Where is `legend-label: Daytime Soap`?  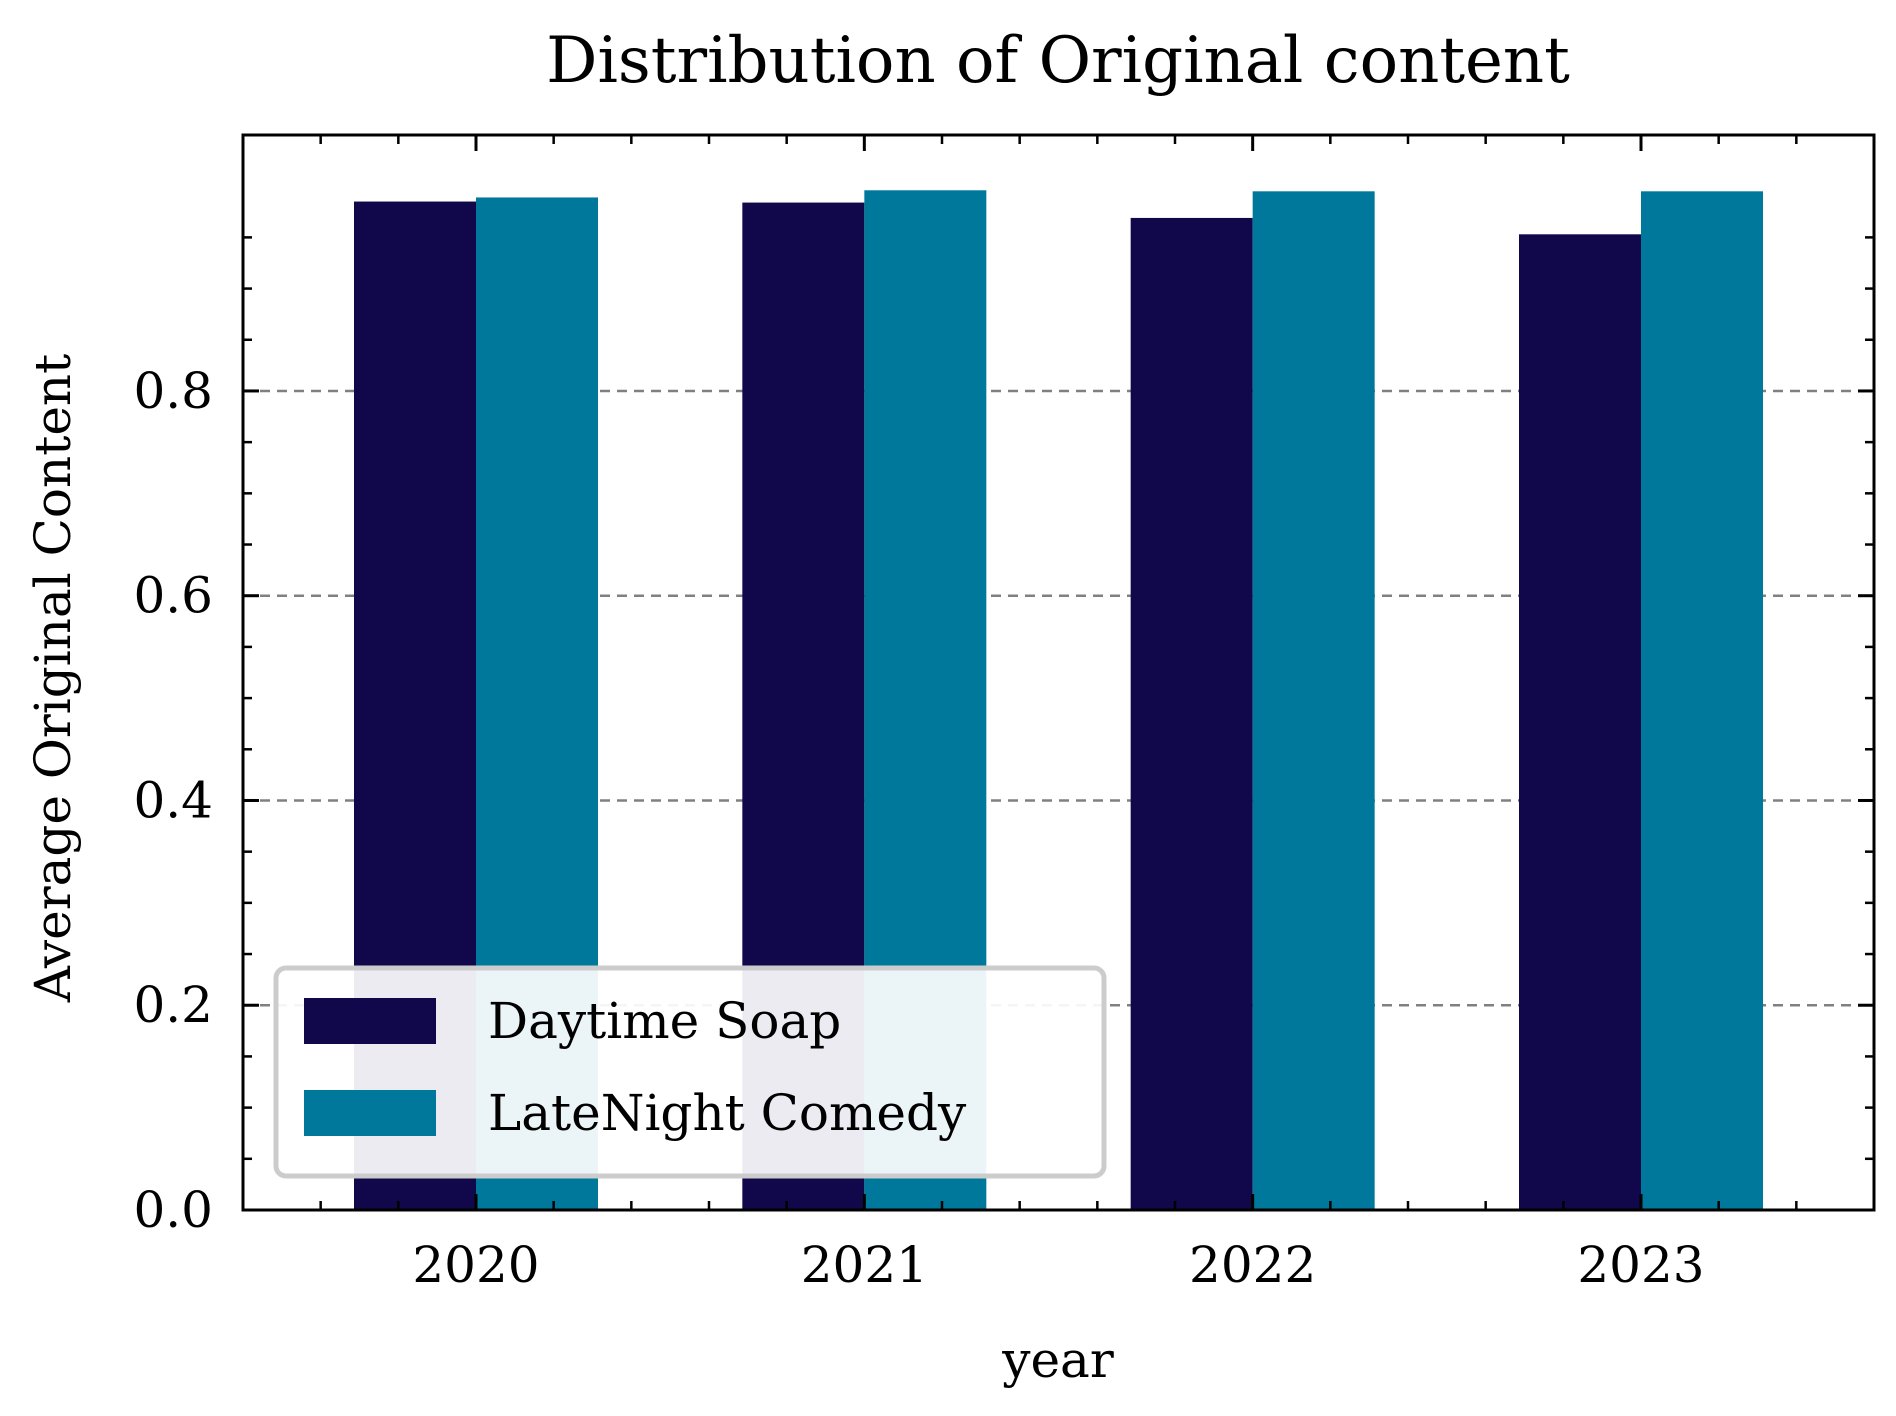
legend-label: Daytime Soap is located at coordinates (664, 1021).